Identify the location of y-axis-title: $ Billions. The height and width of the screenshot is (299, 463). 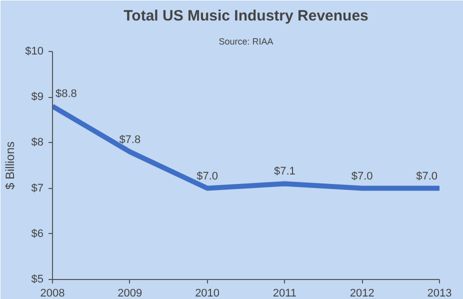
(10, 165).